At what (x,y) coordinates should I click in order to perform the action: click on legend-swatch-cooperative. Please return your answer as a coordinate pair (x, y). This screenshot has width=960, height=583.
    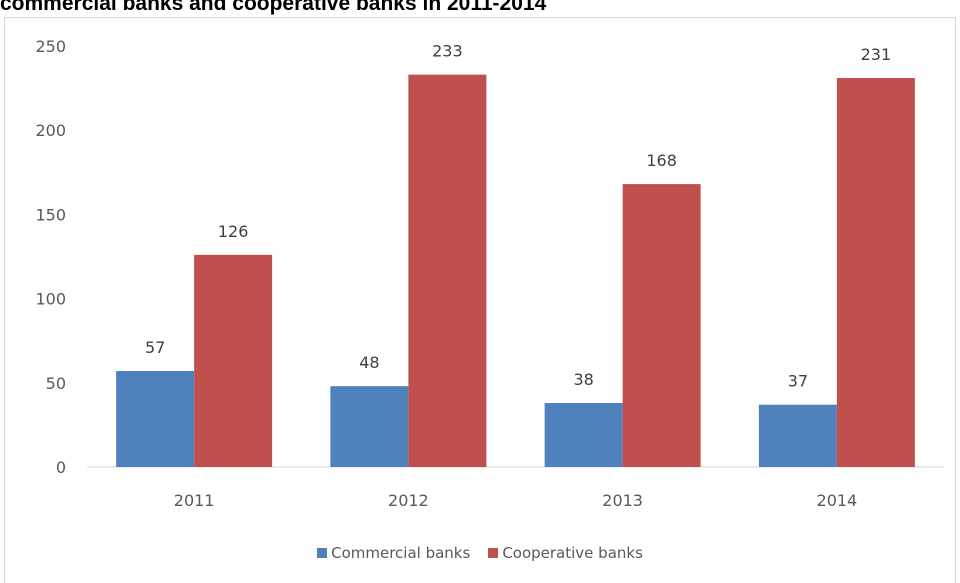
    Looking at the image, I should click on (493, 553).